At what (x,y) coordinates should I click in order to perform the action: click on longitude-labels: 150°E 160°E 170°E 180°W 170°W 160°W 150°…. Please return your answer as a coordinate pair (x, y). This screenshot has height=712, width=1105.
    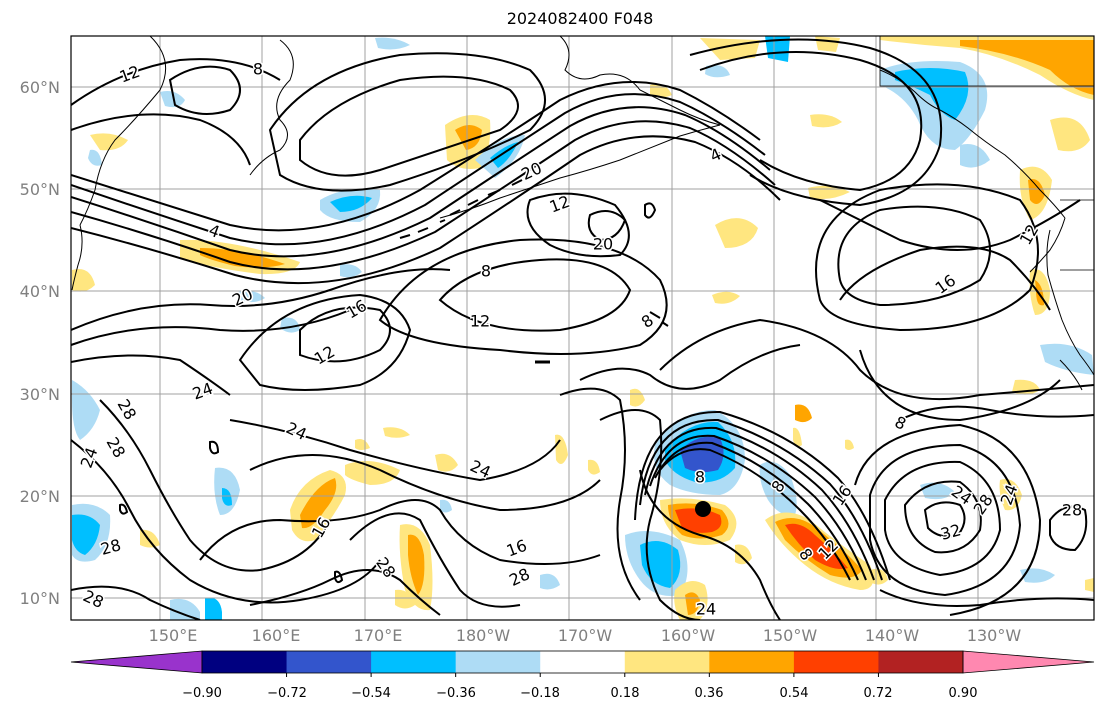
    Looking at the image, I should click on (585, 635).